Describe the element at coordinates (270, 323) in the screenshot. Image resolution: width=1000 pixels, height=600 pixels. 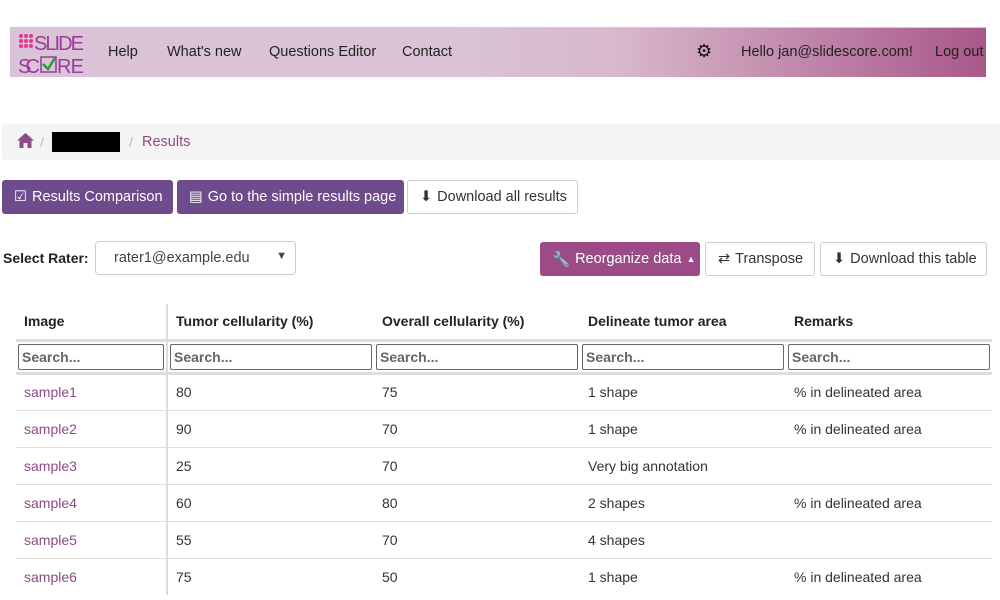
I see `column-header: Tumor cellularity (%)` at that location.